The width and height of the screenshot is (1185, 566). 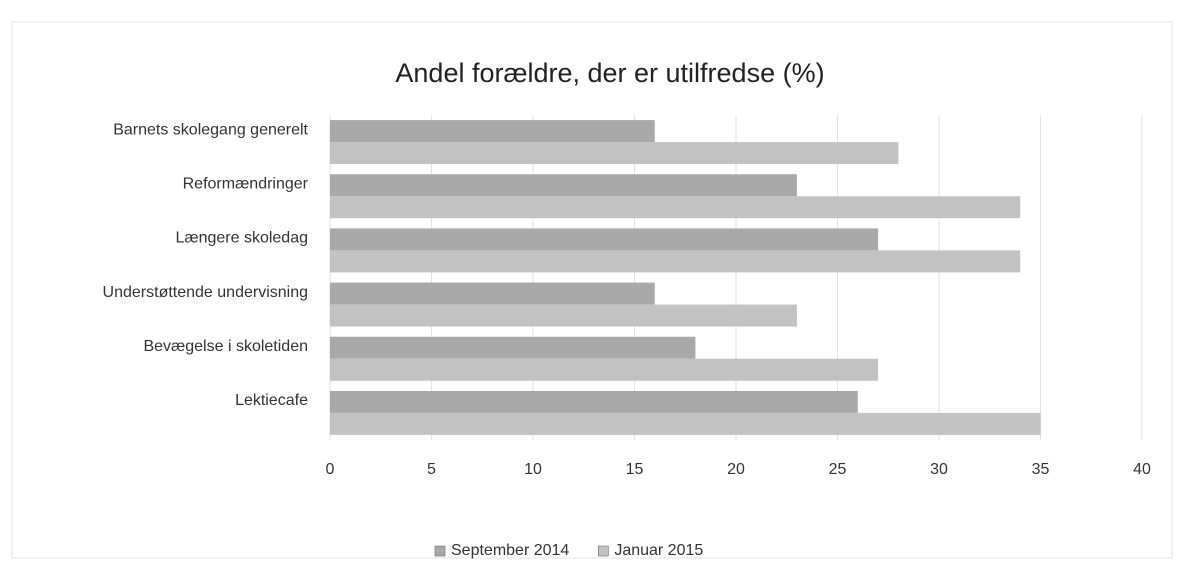 What do you see at coordinates (205, 292) in the screenshot?
I see `y-tick-label: Understøttende undervisning` at bounding box center [205, 292].